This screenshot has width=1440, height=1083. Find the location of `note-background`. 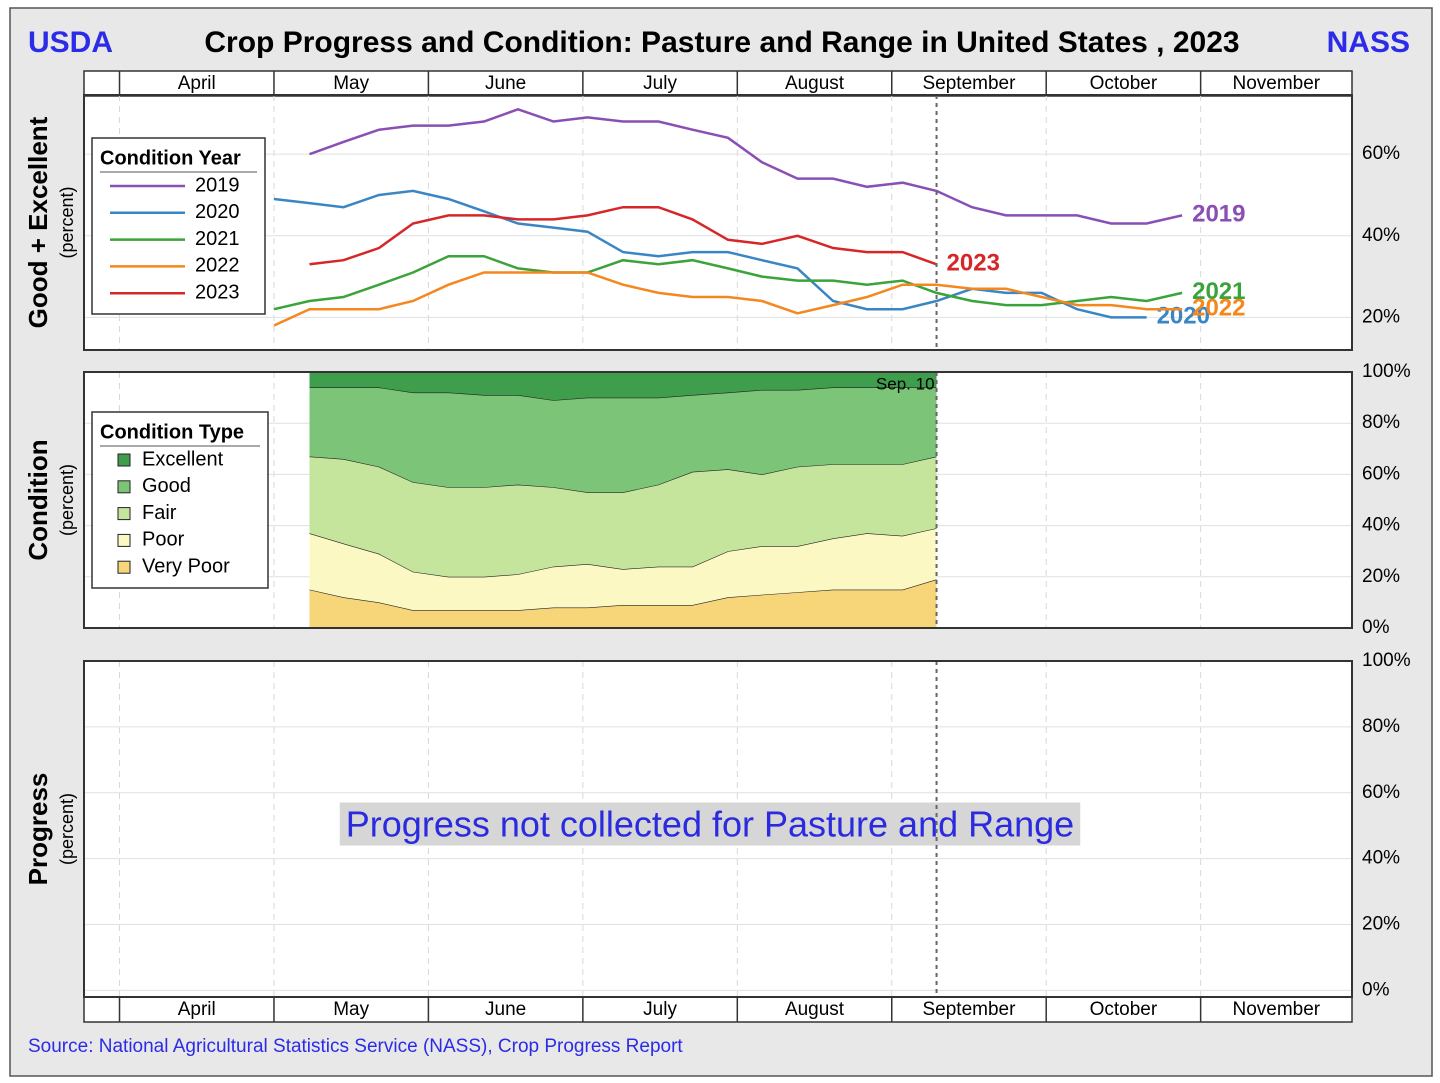

note-background is located at coordinates (710, 824).